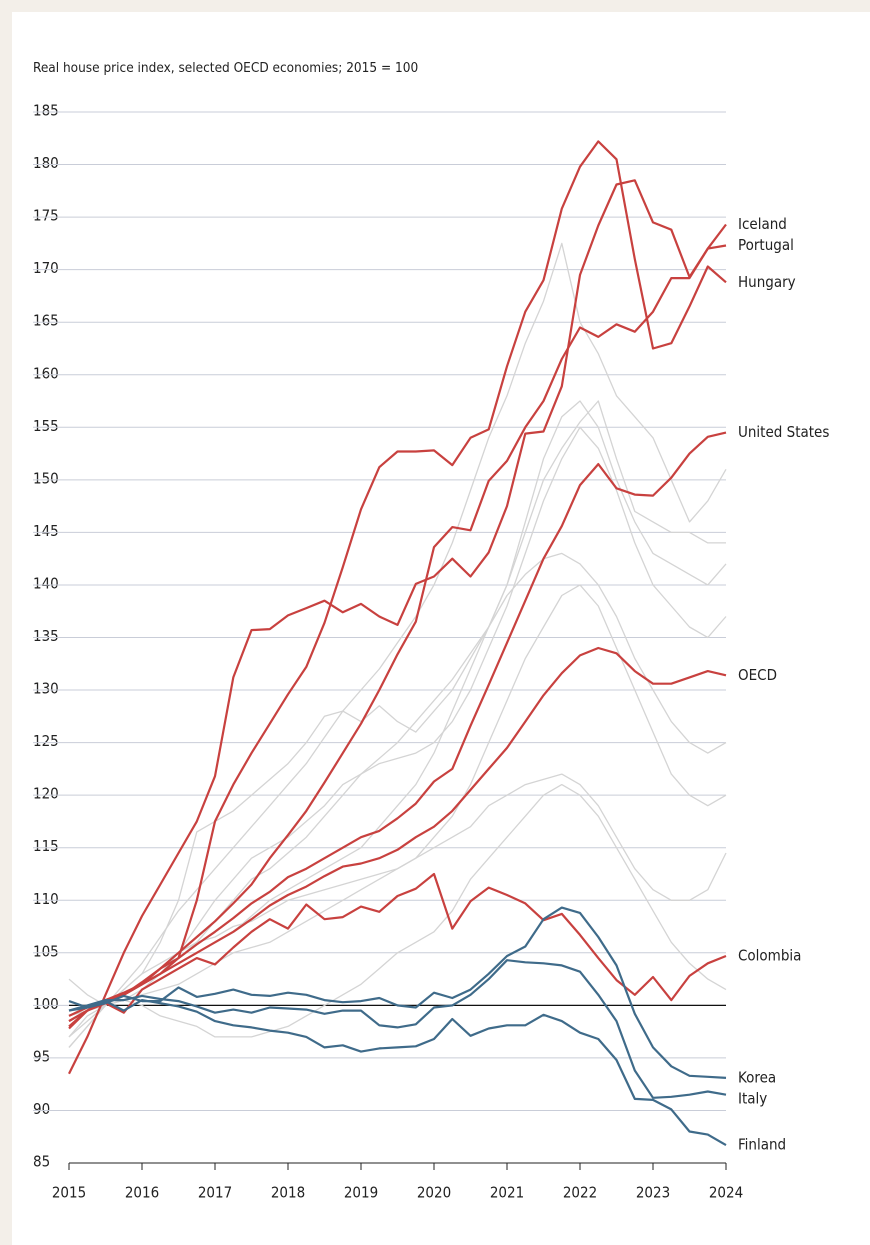 This screenshot has height=1245, width=870. What do you see at coordinates (46, 899) in the screenshot?
I see `y-tick-label: 110` at bounding box center [46, 899].